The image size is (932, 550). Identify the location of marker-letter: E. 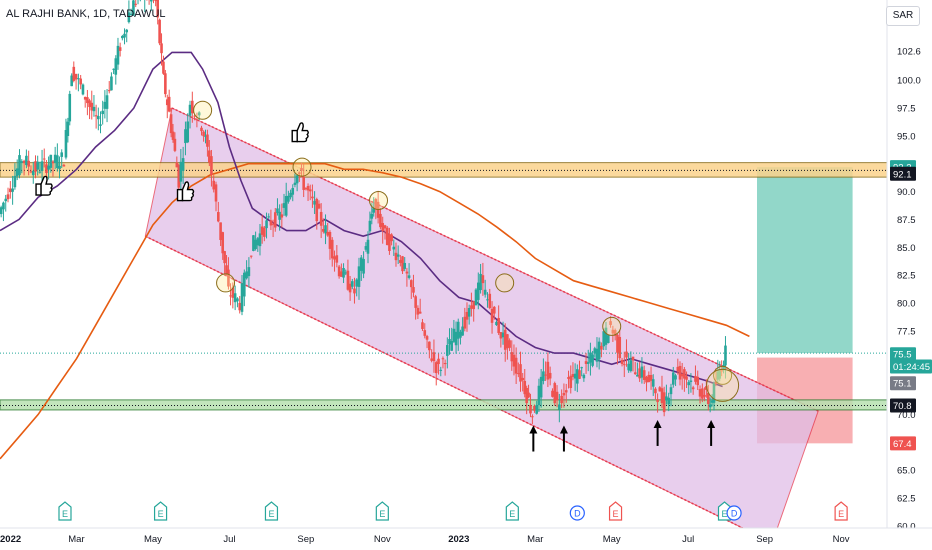
(382, 514).